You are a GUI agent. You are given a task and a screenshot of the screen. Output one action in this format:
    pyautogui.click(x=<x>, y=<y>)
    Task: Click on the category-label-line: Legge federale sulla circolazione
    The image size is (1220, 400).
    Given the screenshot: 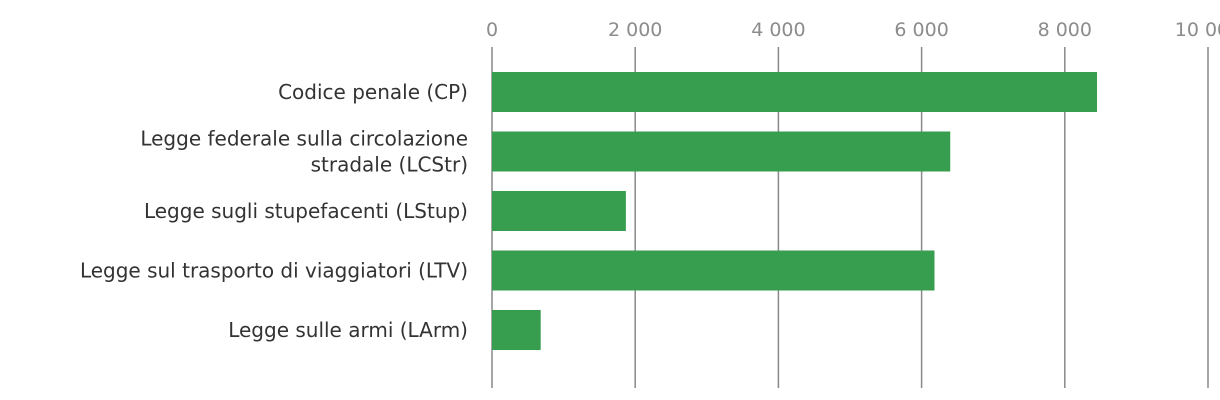 What is the action you would take?
    pyautogui.click(x=304, y=139)
    